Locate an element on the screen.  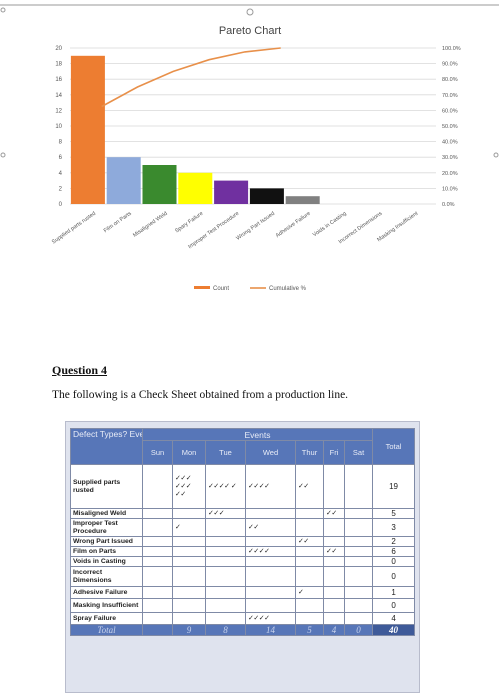
x-tick-label: Voids in Casting is located at coordinates (330, 225).